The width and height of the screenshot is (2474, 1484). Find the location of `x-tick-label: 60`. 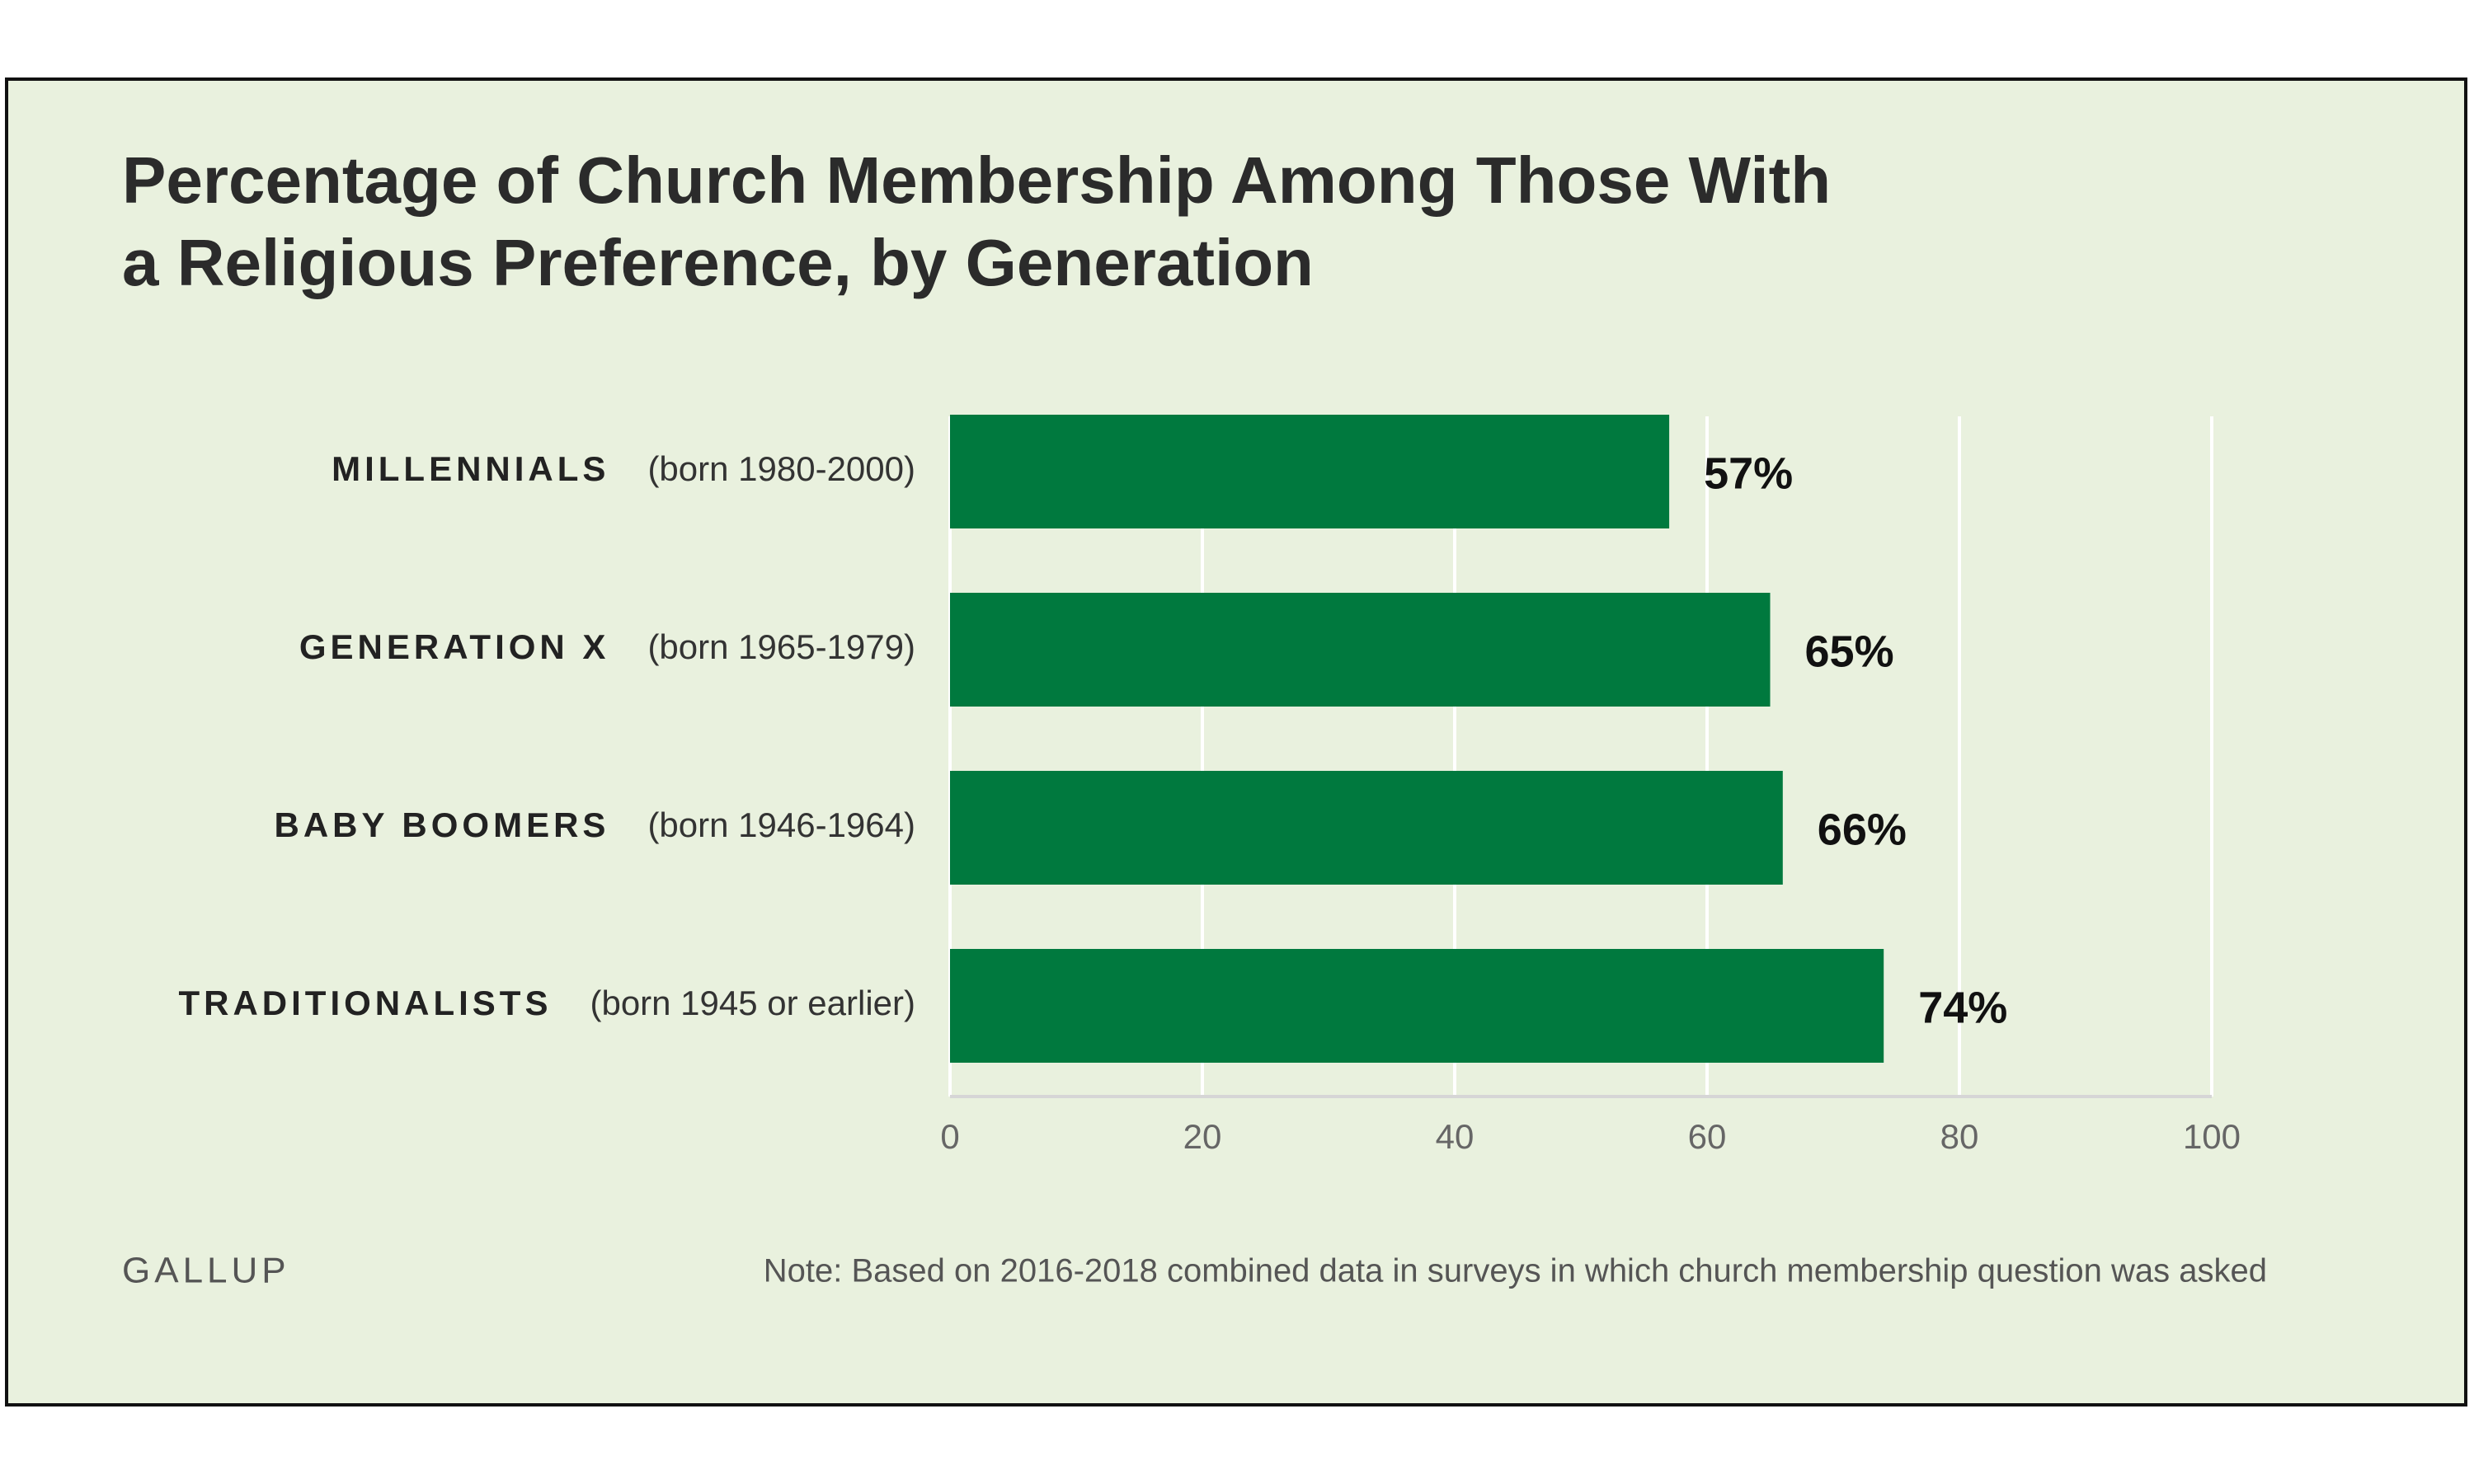

x-tick-label: 60 is located at coordinates (1707, 1136).